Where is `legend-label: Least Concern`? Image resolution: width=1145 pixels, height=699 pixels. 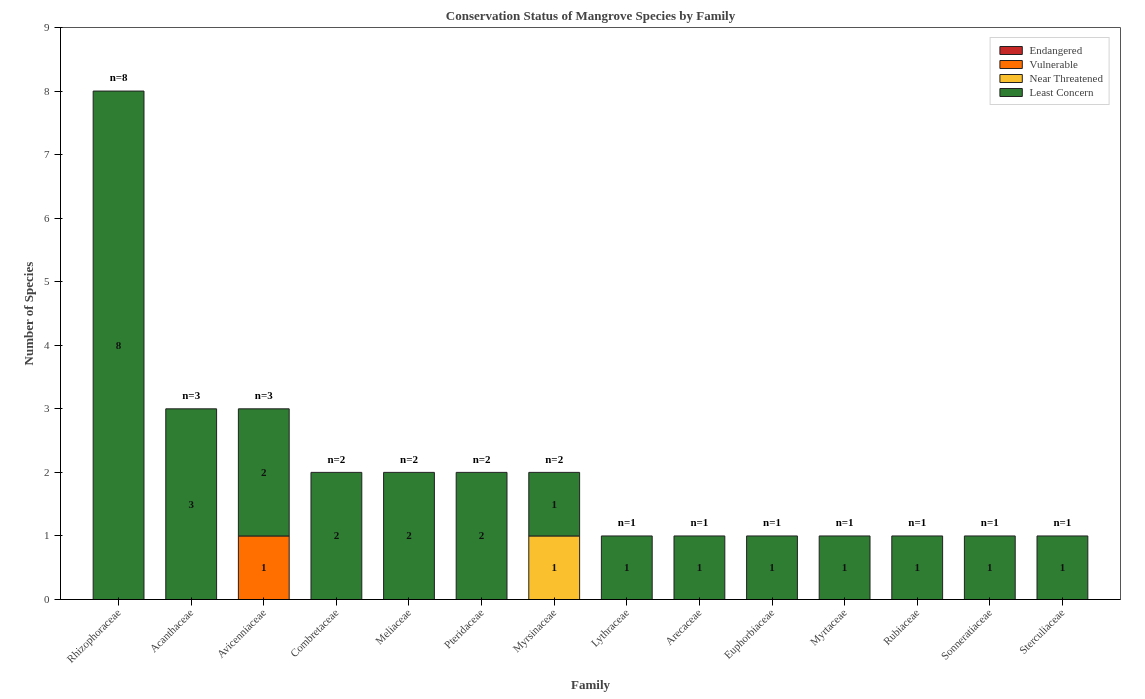 legend-label: Least Concern is located at coordinates (1061, 92).